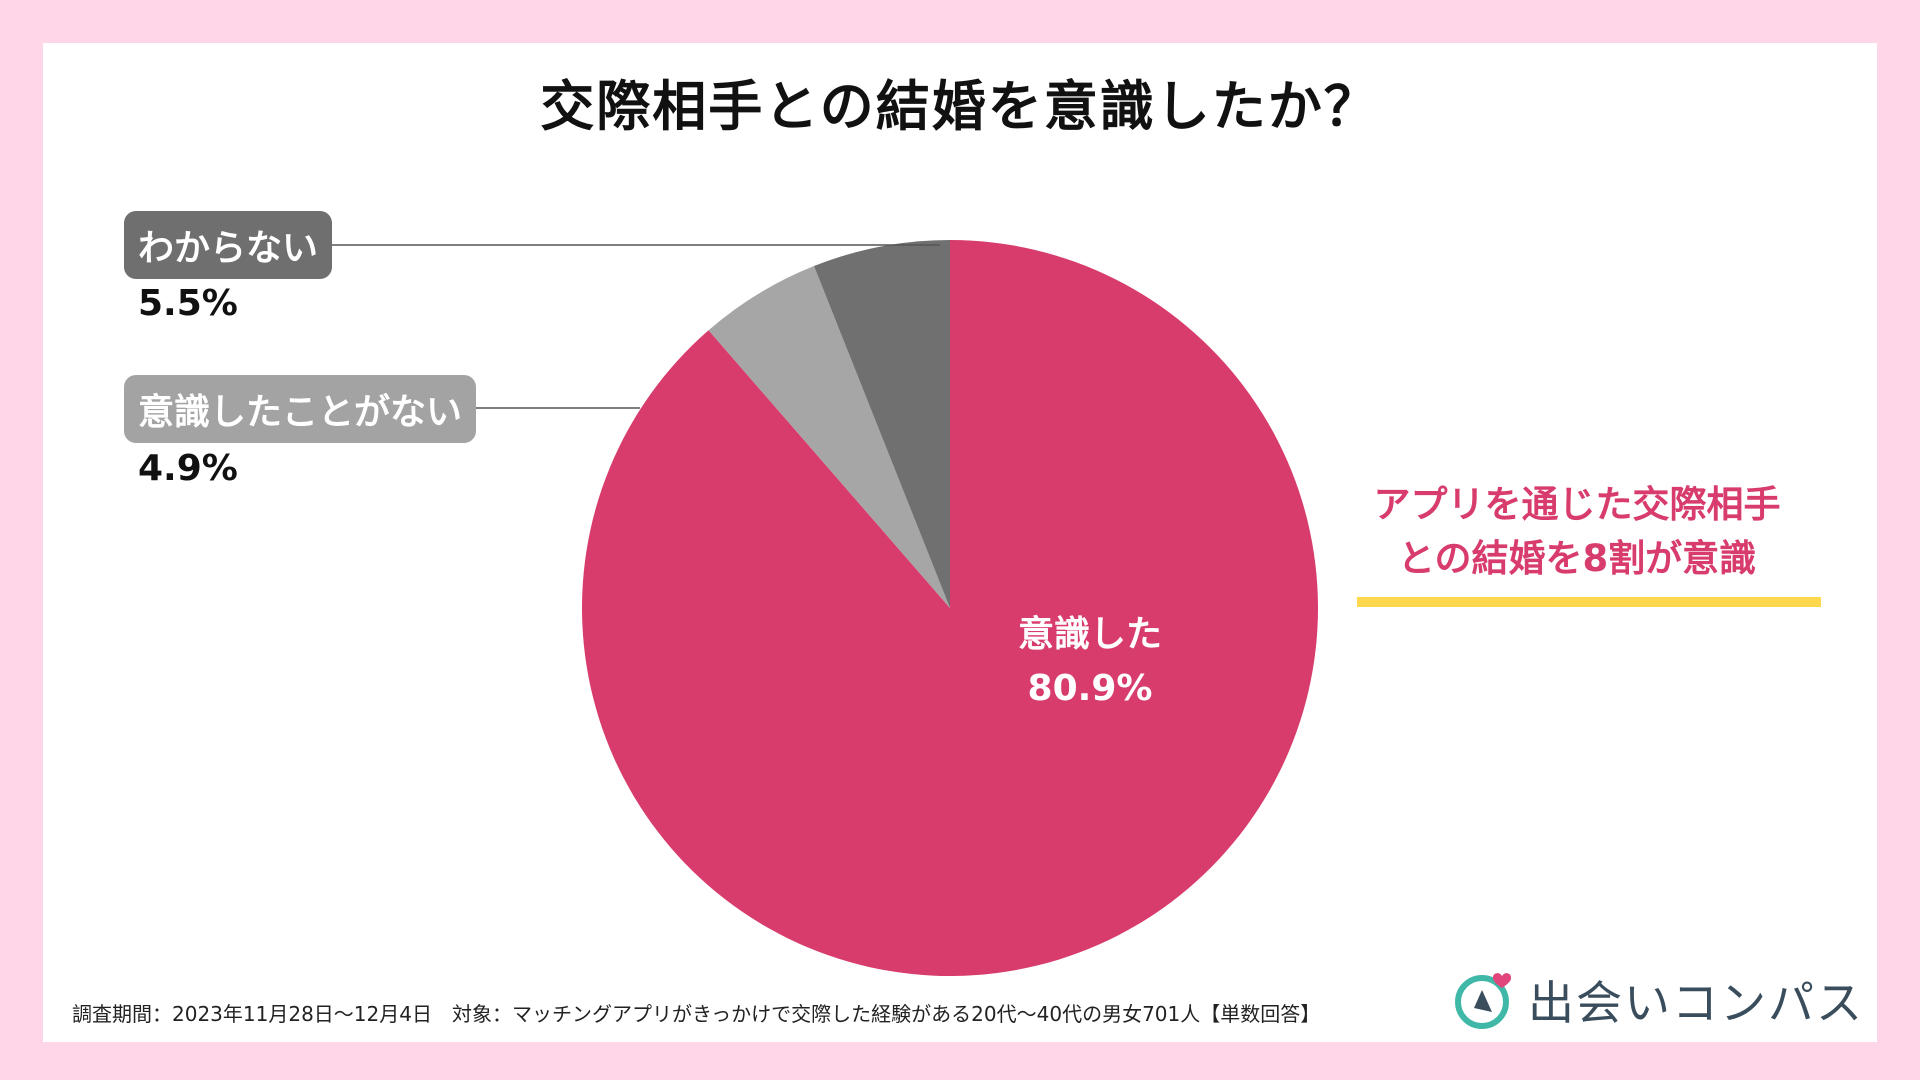 The height and width of the screenshot is (1080, 1920). Describe the element at coordinates (1696, 1003) in the screenshot. I see `brand-name: 出会いコンパス` at that location.